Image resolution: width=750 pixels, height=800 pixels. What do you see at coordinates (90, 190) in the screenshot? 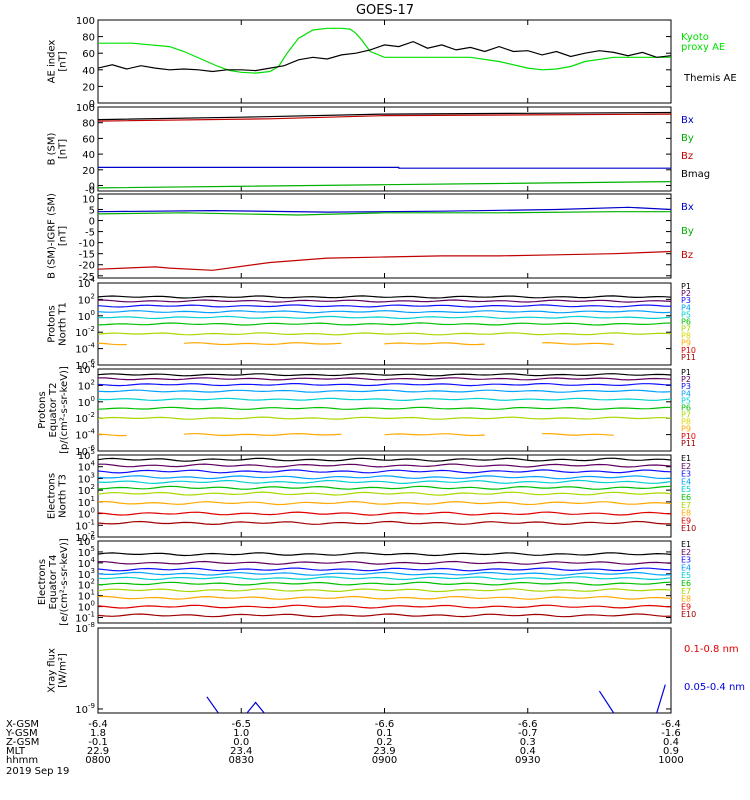
I see `y-tick-label: -0` at bounding box center [90, 190].